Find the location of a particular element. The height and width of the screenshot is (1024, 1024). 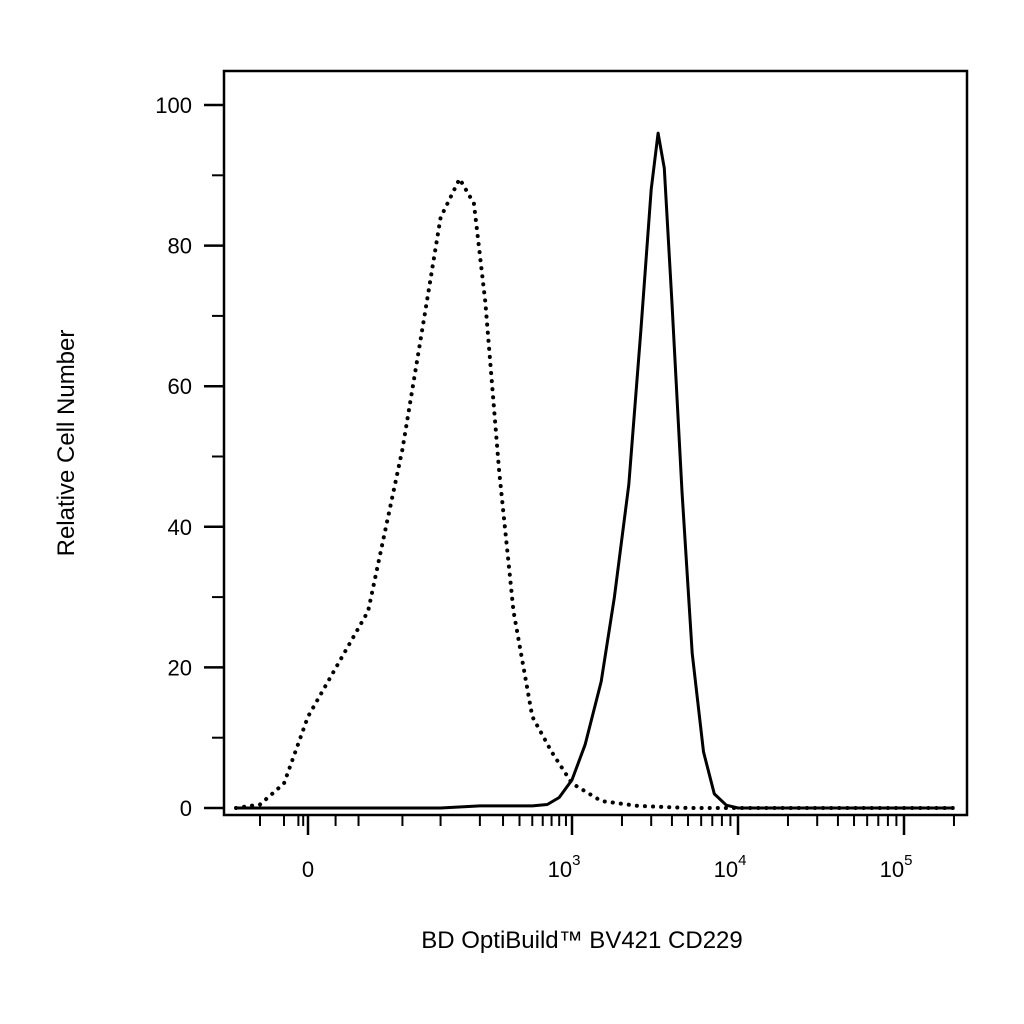

y-tick-label: 60 is located at coordinates (180, 386).